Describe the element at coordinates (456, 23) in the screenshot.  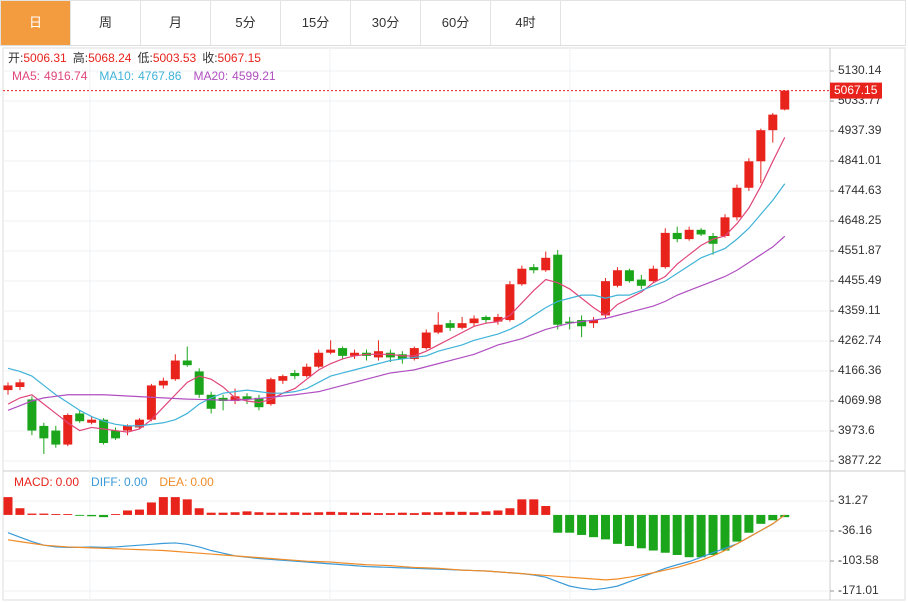
I see `period-tab: 60分` at that location.